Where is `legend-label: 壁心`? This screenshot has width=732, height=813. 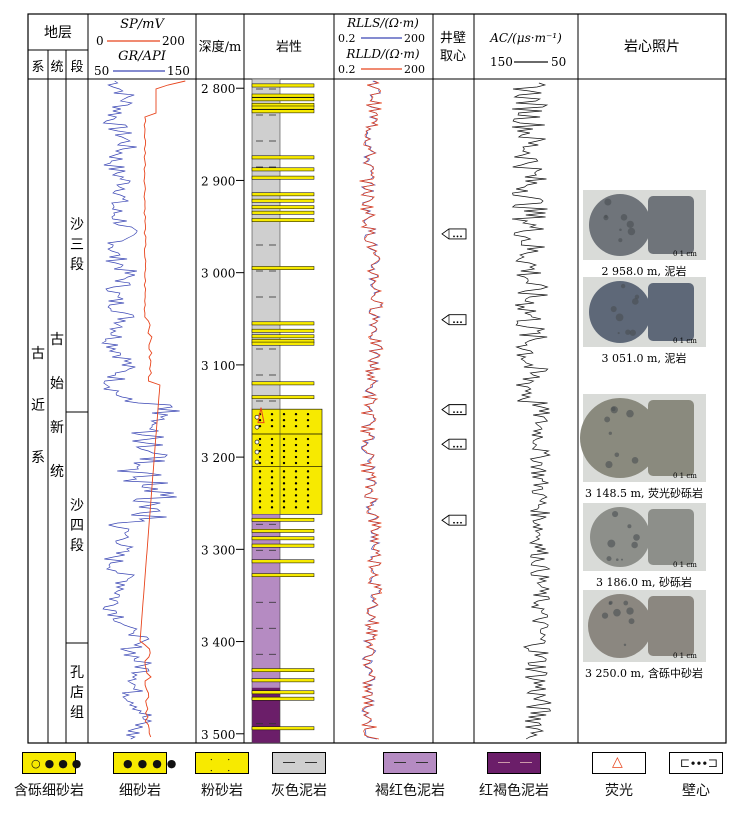 legend-label: 壁心 is located at coordinates (696, 791).